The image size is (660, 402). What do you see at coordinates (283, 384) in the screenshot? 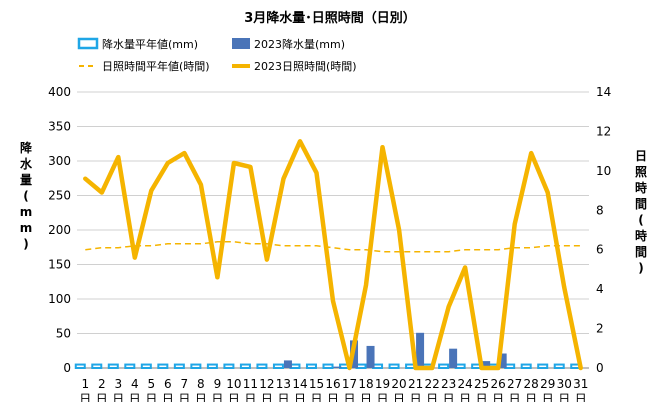
I see `x-tick-label: 13` at bounding box center [283, 384].